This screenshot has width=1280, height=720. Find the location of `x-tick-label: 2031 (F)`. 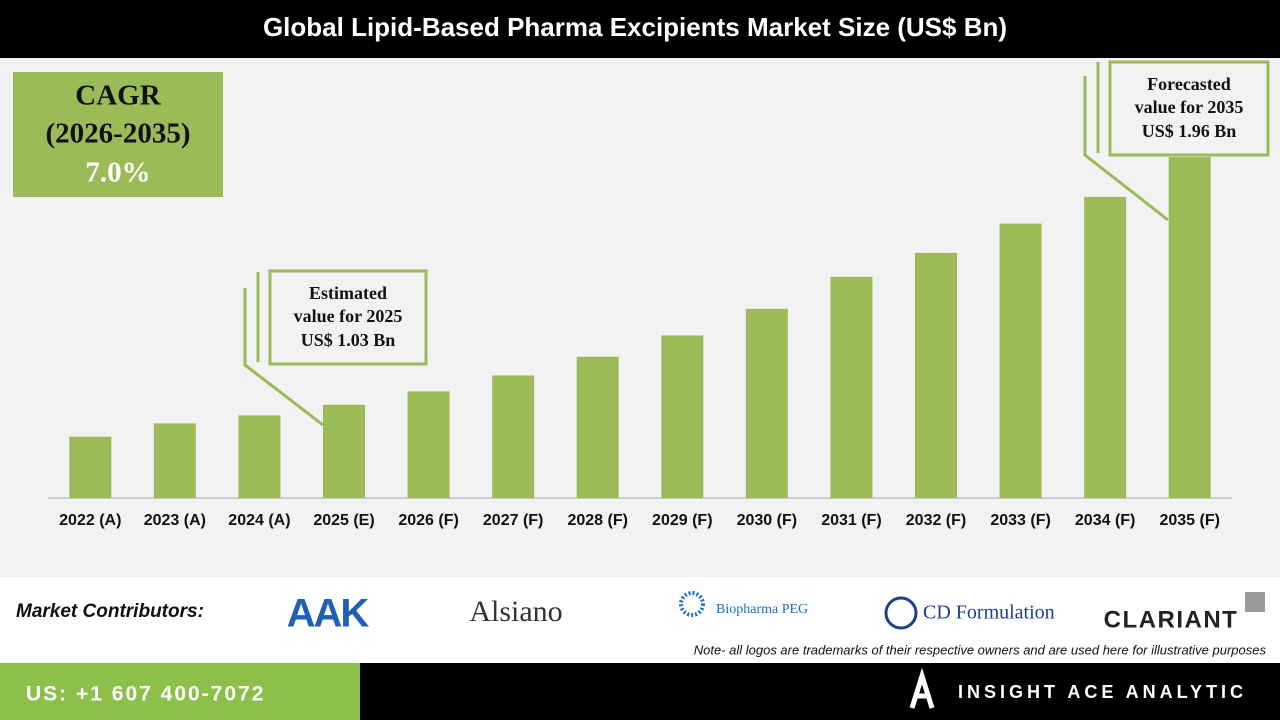

x-tick-label: 2031 (F) is located at coordinates (851, 520).